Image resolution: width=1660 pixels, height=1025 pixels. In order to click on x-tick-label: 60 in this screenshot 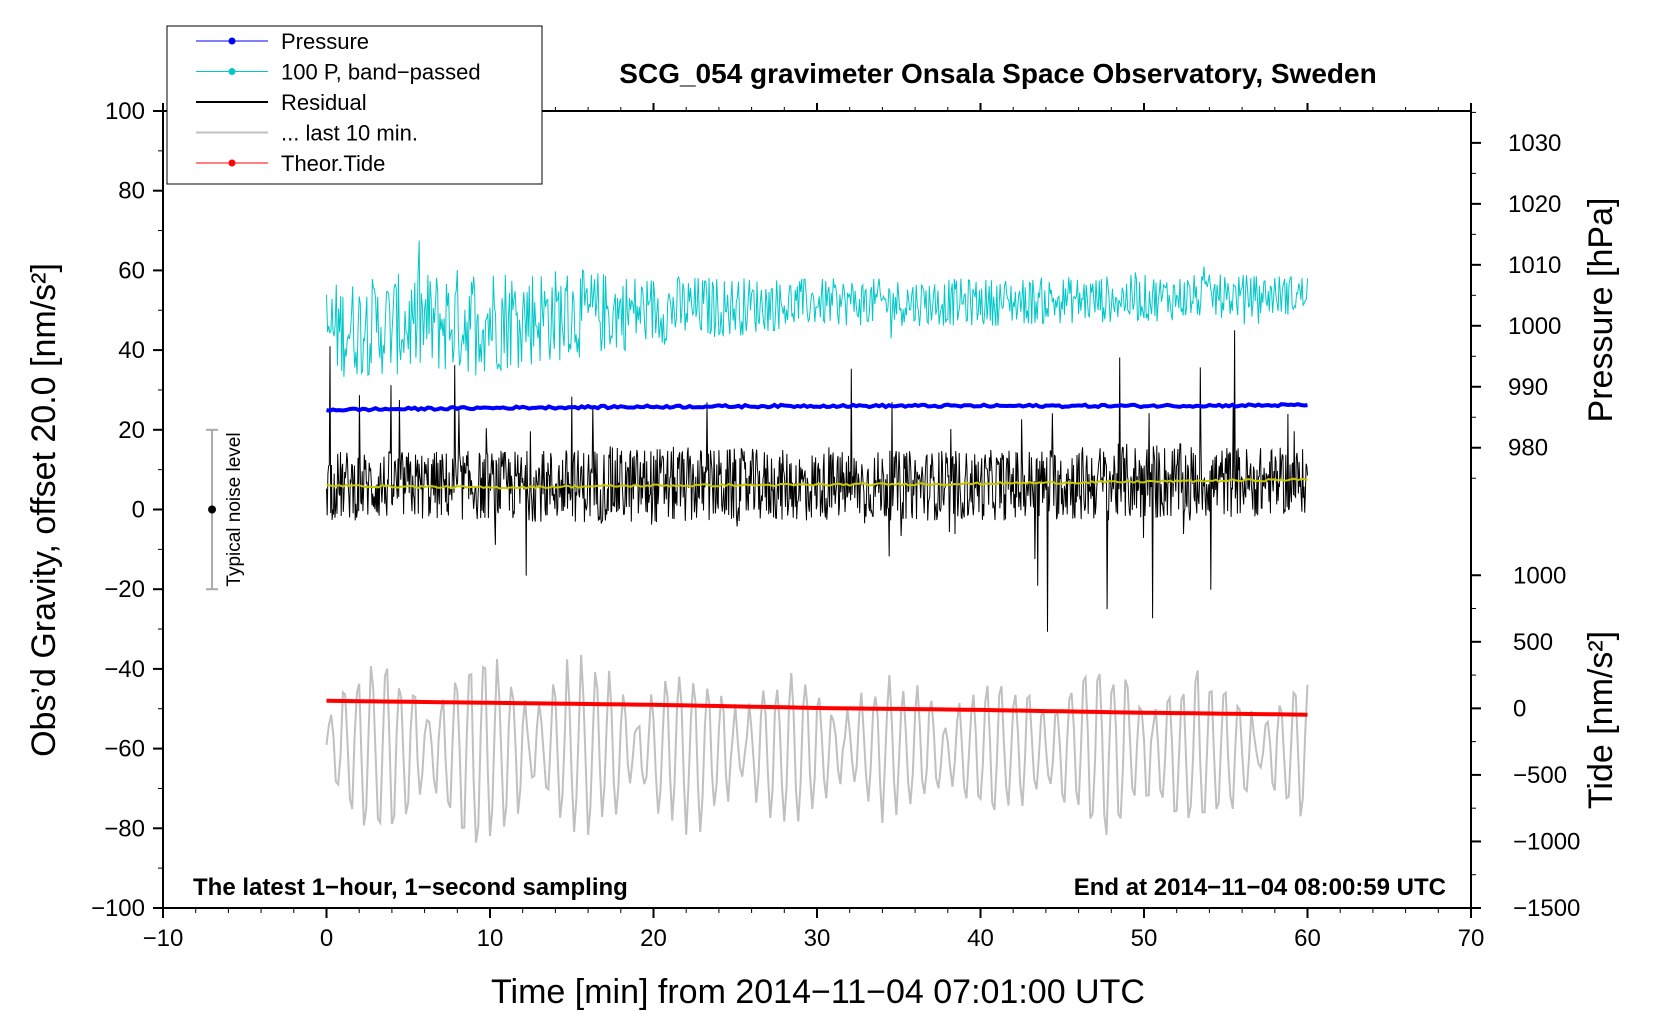, I will do `click(1307, 938)`.